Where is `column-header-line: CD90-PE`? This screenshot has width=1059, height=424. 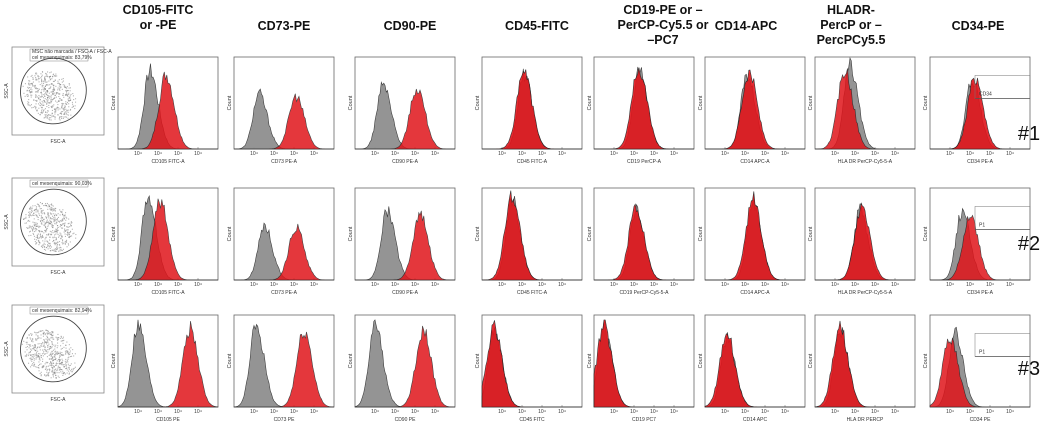 column-header-line: CD90-PE is located at coordinates (410, 26).